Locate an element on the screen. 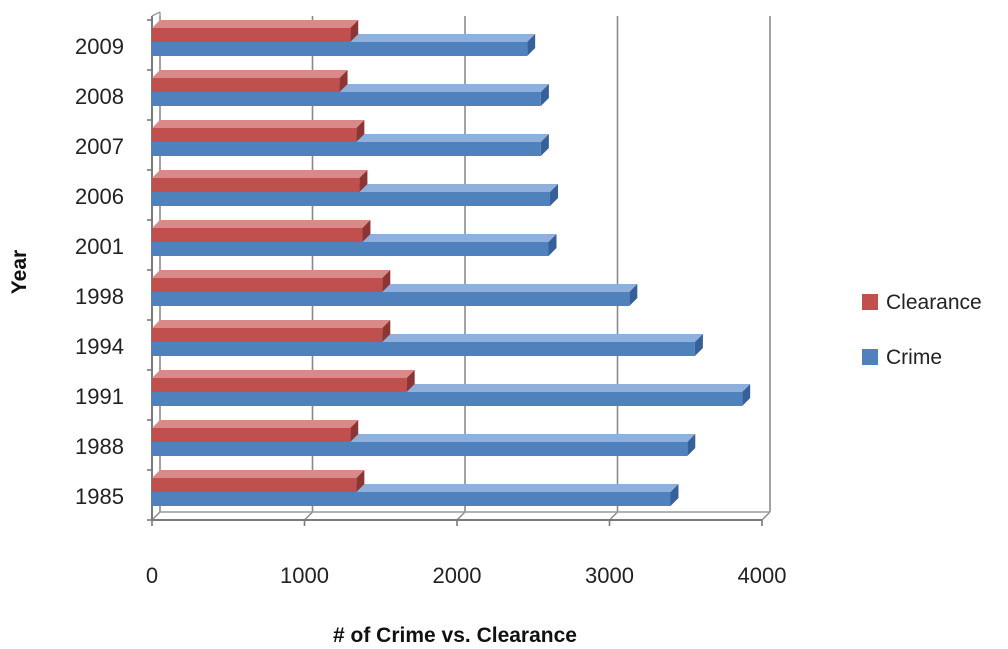 This screenshot has width=1008, height=649. y-tick-label: 1988 is located at coordinates (99, 446).